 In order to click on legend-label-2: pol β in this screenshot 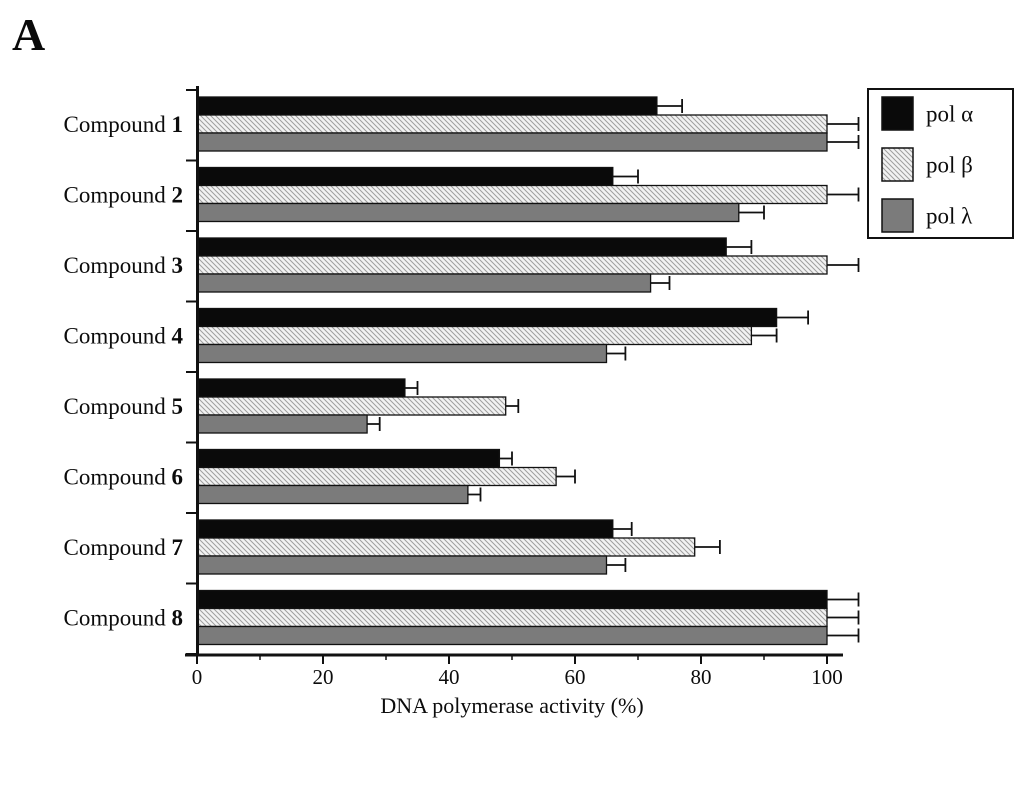, I will do `click(949, 165)`.